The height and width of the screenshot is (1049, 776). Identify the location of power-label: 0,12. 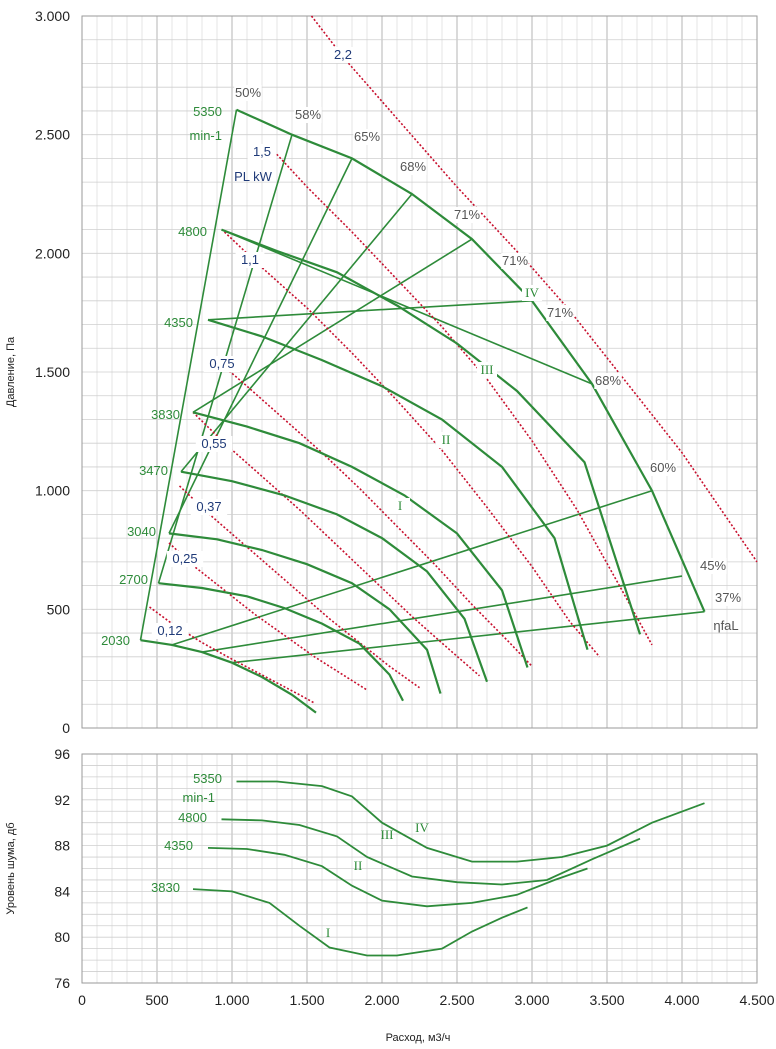
(169, 630).